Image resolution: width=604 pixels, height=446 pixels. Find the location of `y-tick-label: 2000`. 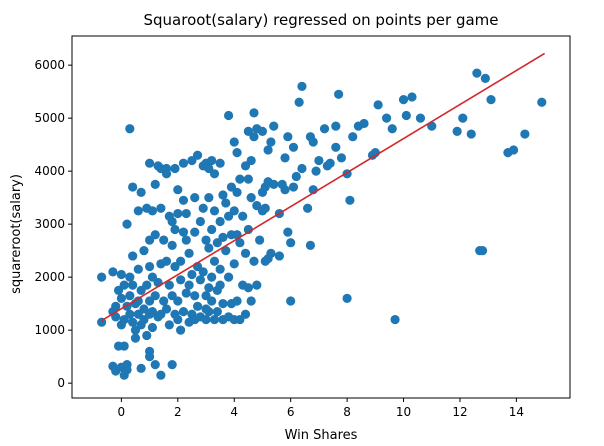

y-tick-label: 2000 is located at coordinates (49, 277).